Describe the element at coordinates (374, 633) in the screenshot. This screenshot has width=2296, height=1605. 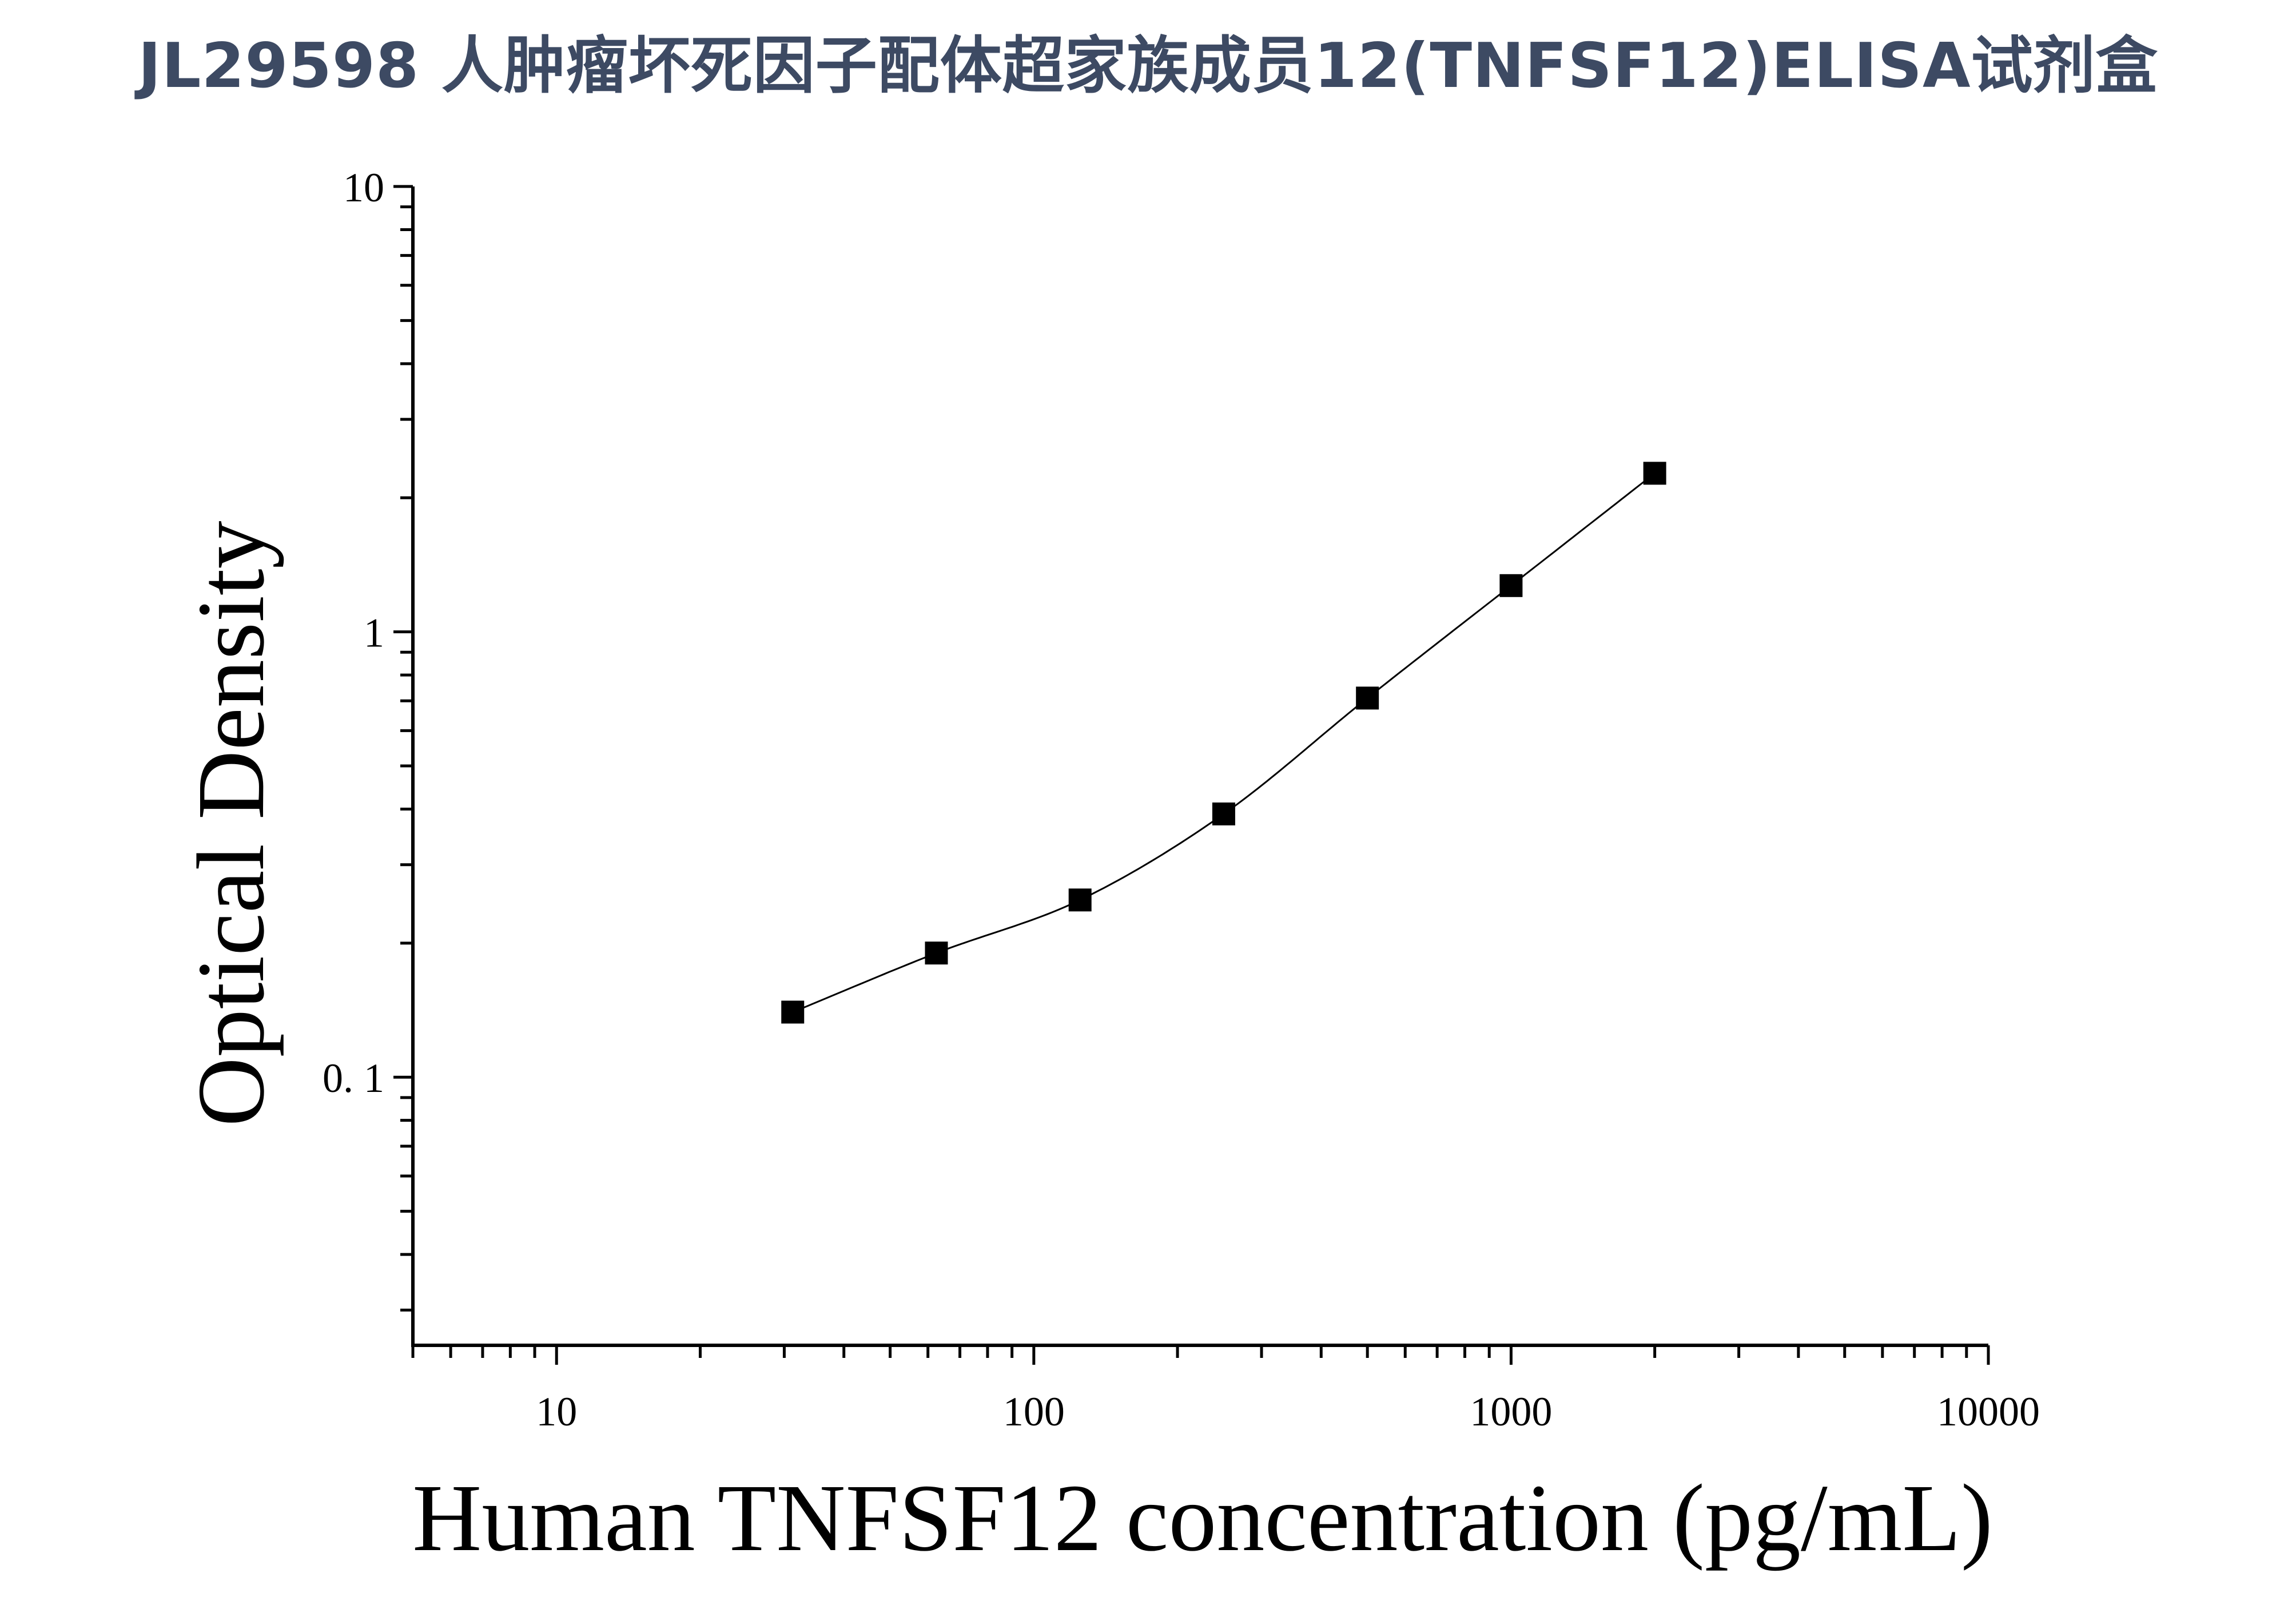
I see `y-tick-label: 1` at that location.